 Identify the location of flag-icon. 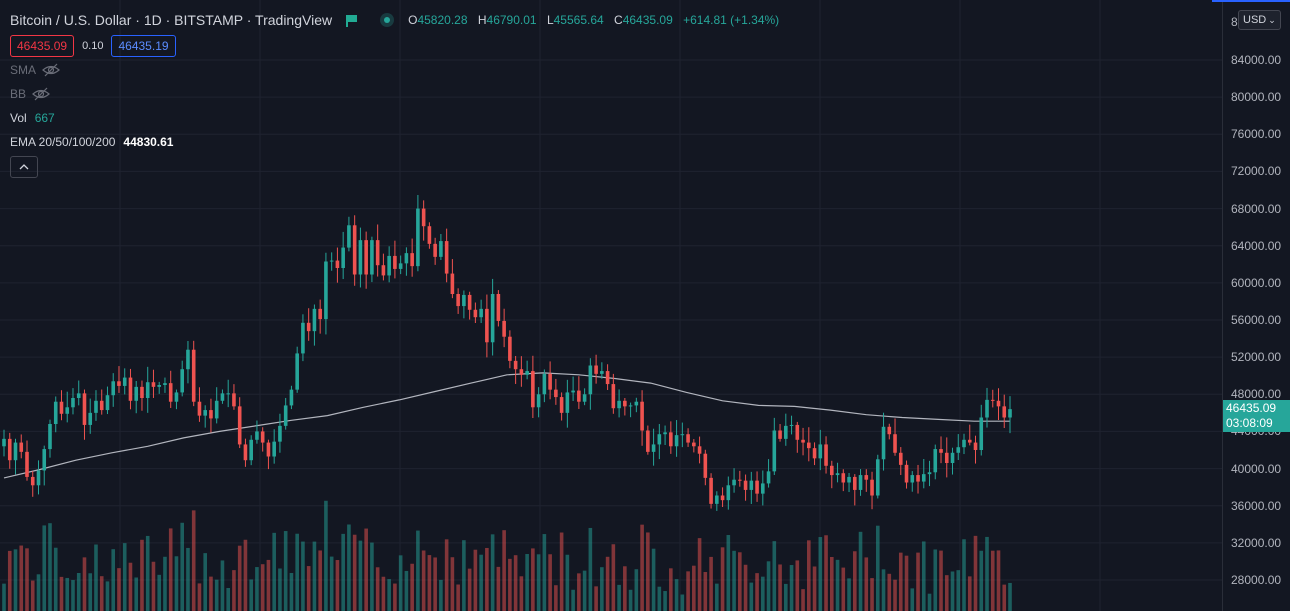
(352, 21).